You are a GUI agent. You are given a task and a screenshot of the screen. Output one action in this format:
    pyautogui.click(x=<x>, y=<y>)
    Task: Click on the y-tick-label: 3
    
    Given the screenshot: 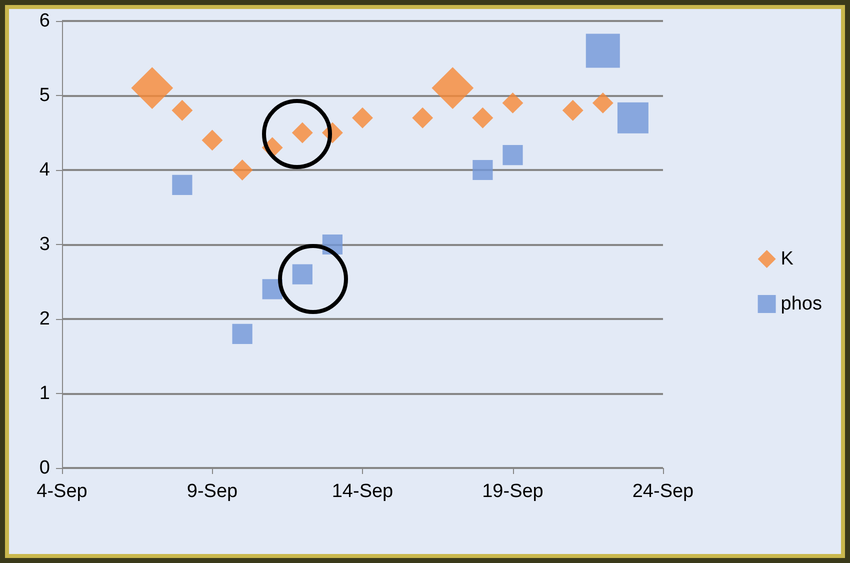 What is the action you would take?
    pyautogui.click(x=44, y=244)
    